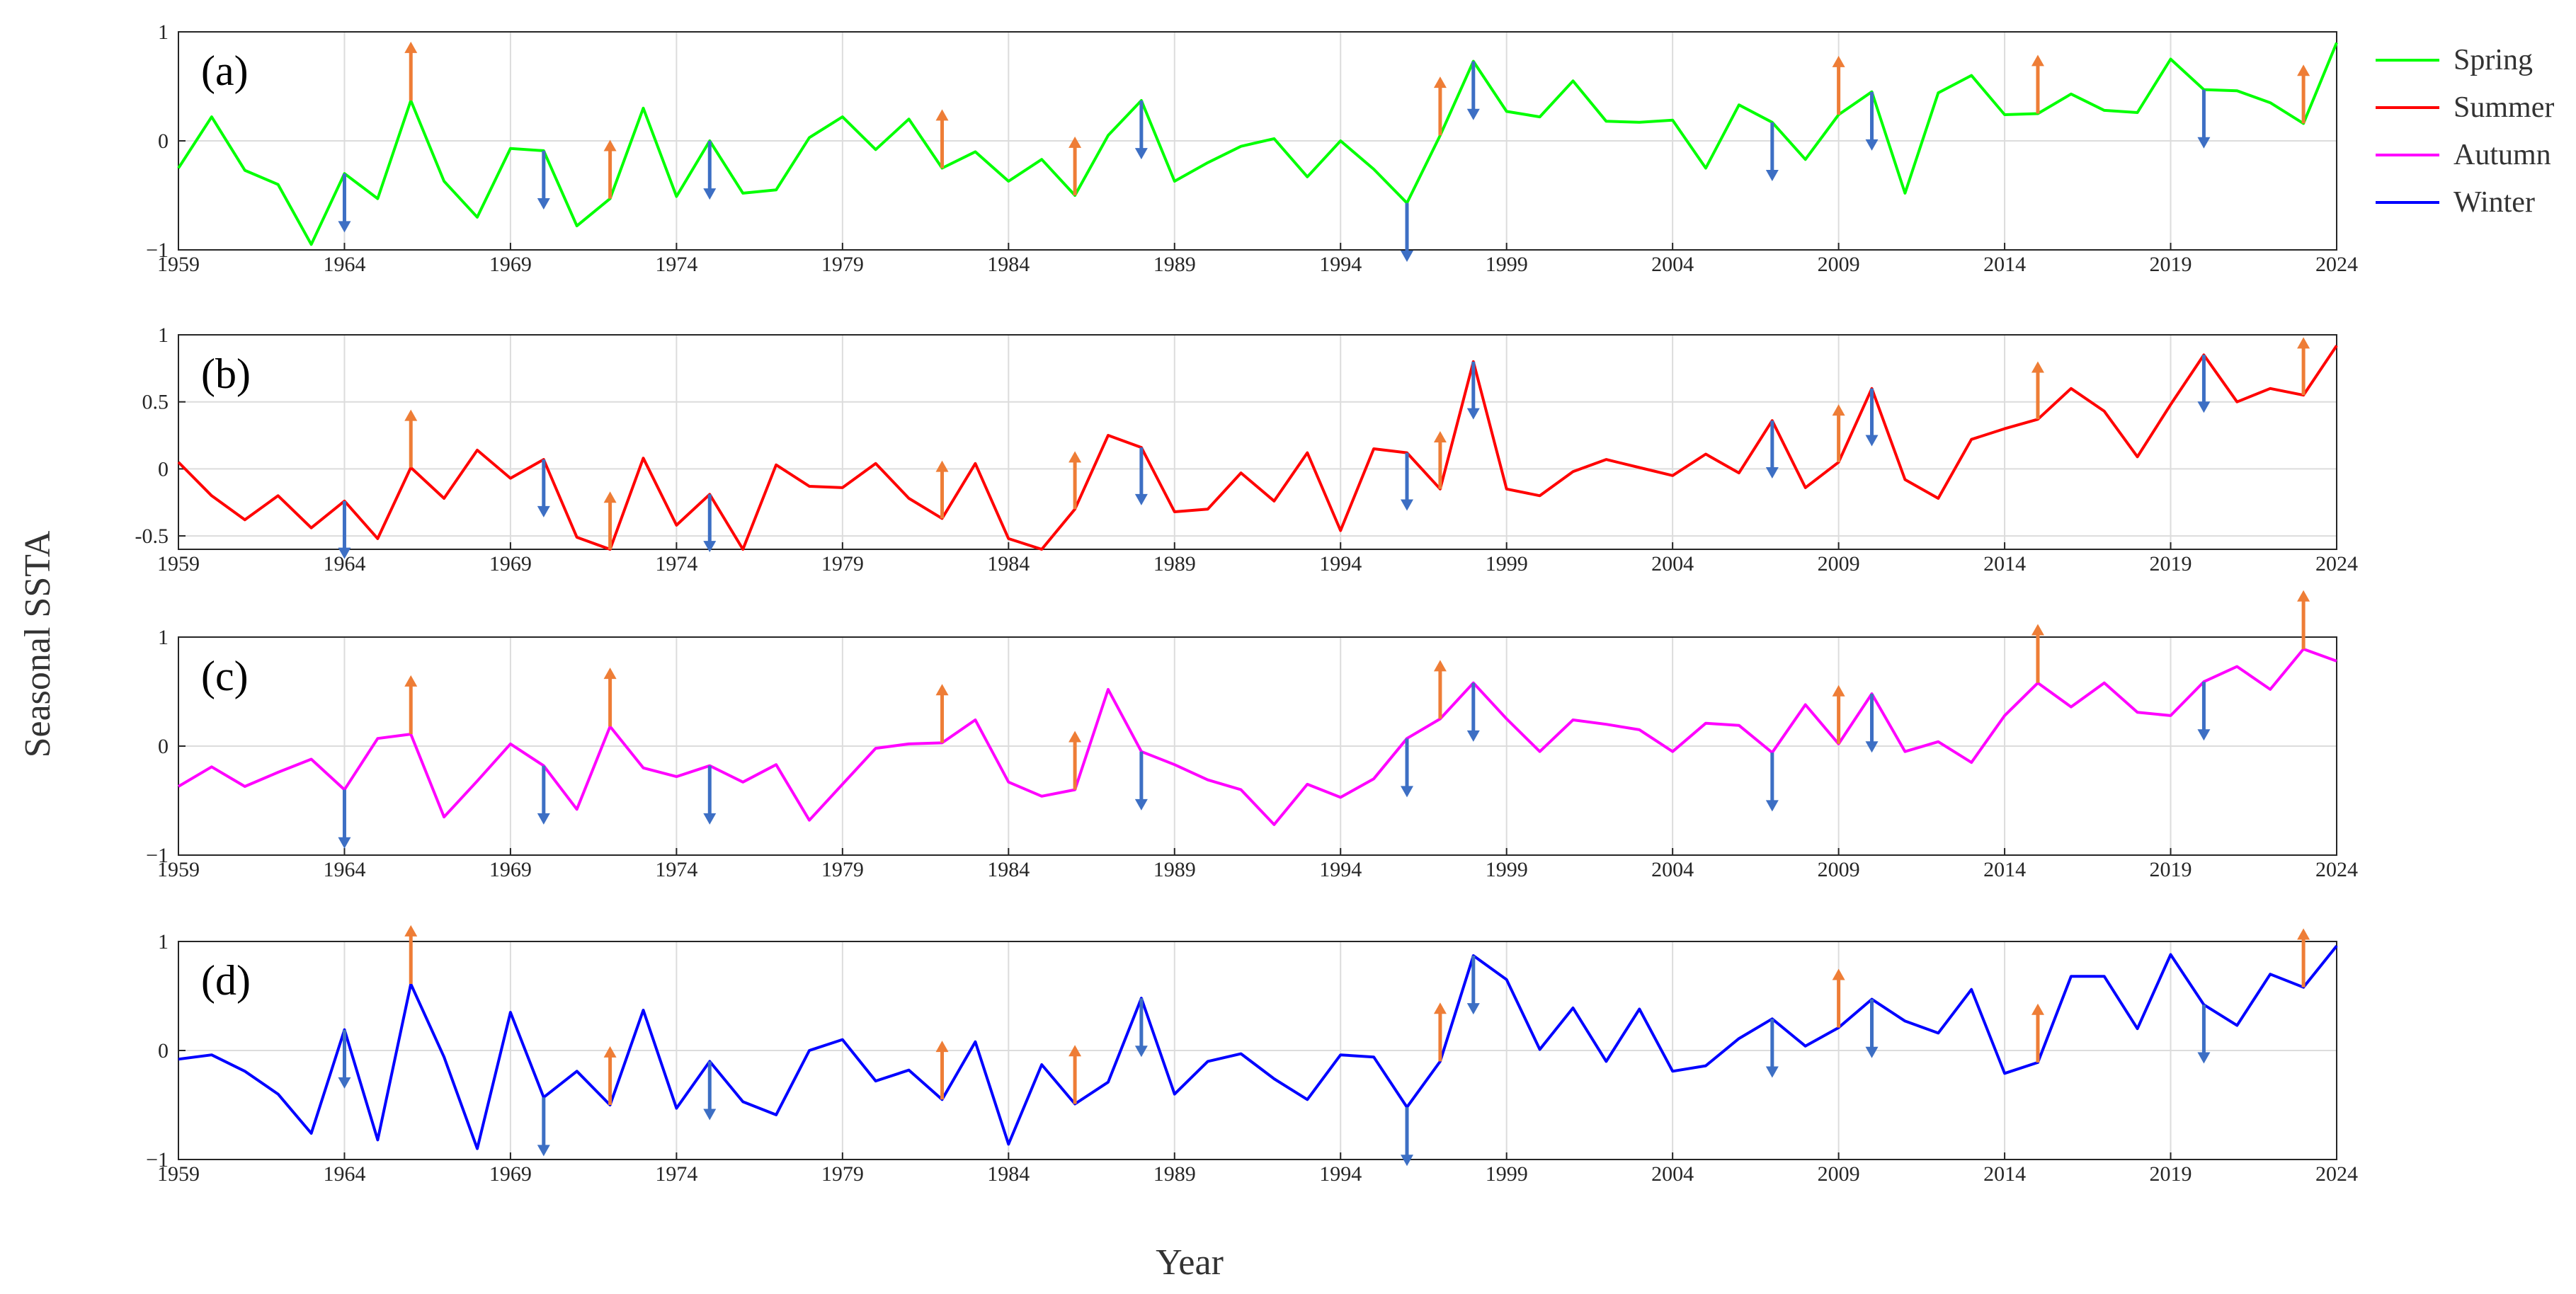 The width and height of the screenshot is (2576, 1294). Describe the element at coordinates (2171, 869) in the screenshot. I see `x-tick-label: 2019` at that location.